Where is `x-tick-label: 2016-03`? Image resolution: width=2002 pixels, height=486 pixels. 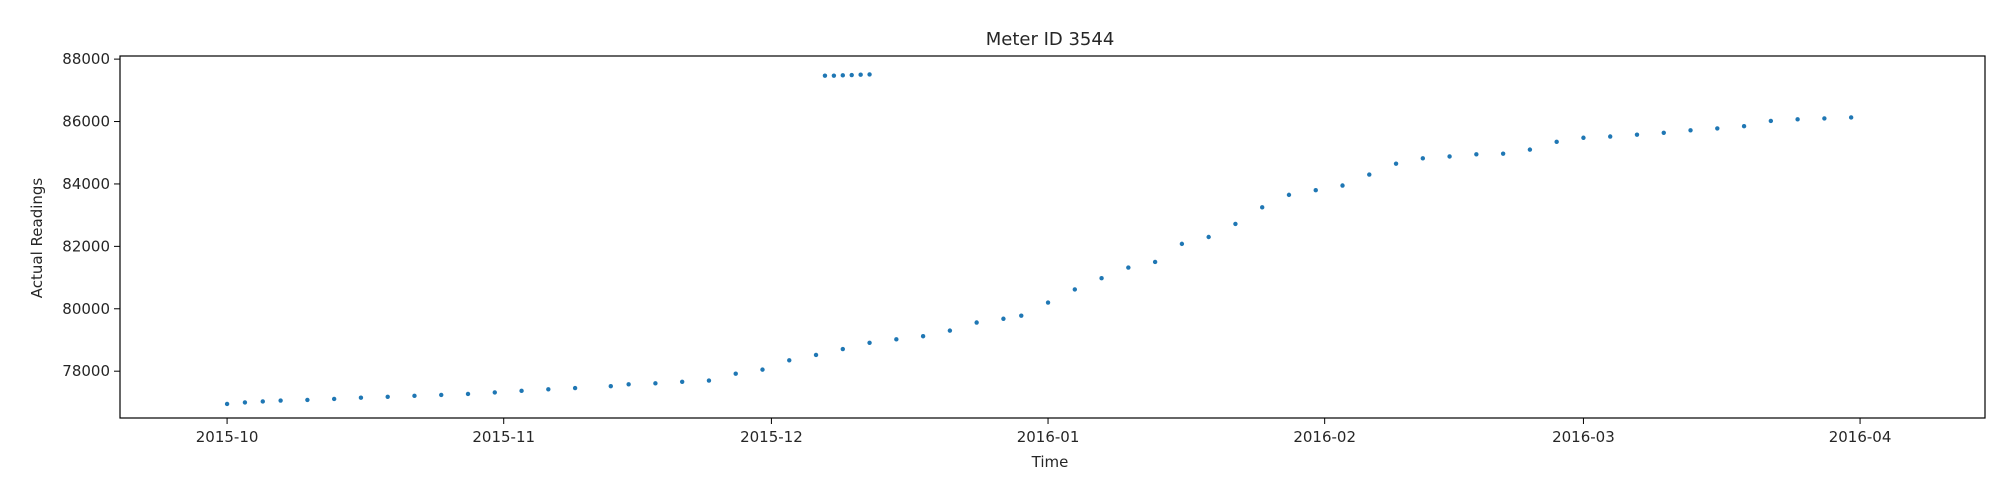
x-tick-label: 2016-03 is located at coordinates (1583, 437).